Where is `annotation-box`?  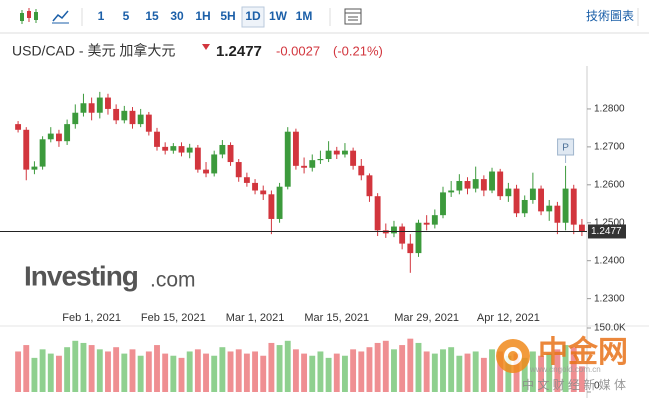
annotation-box is located at coordinates (566, 147).